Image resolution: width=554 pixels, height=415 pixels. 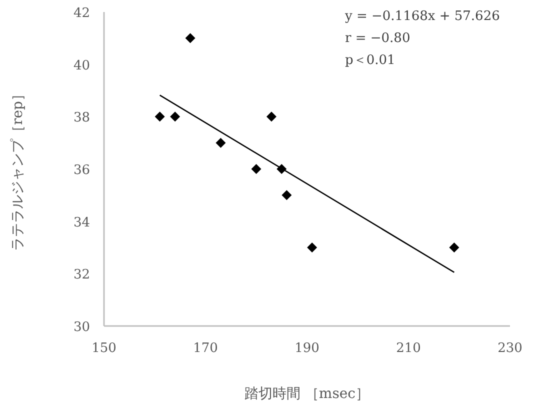 What do you see at coordinates (81, 327) in the screenshot?
I see `y-tick-label: 30` at bounding box center [81, 327].